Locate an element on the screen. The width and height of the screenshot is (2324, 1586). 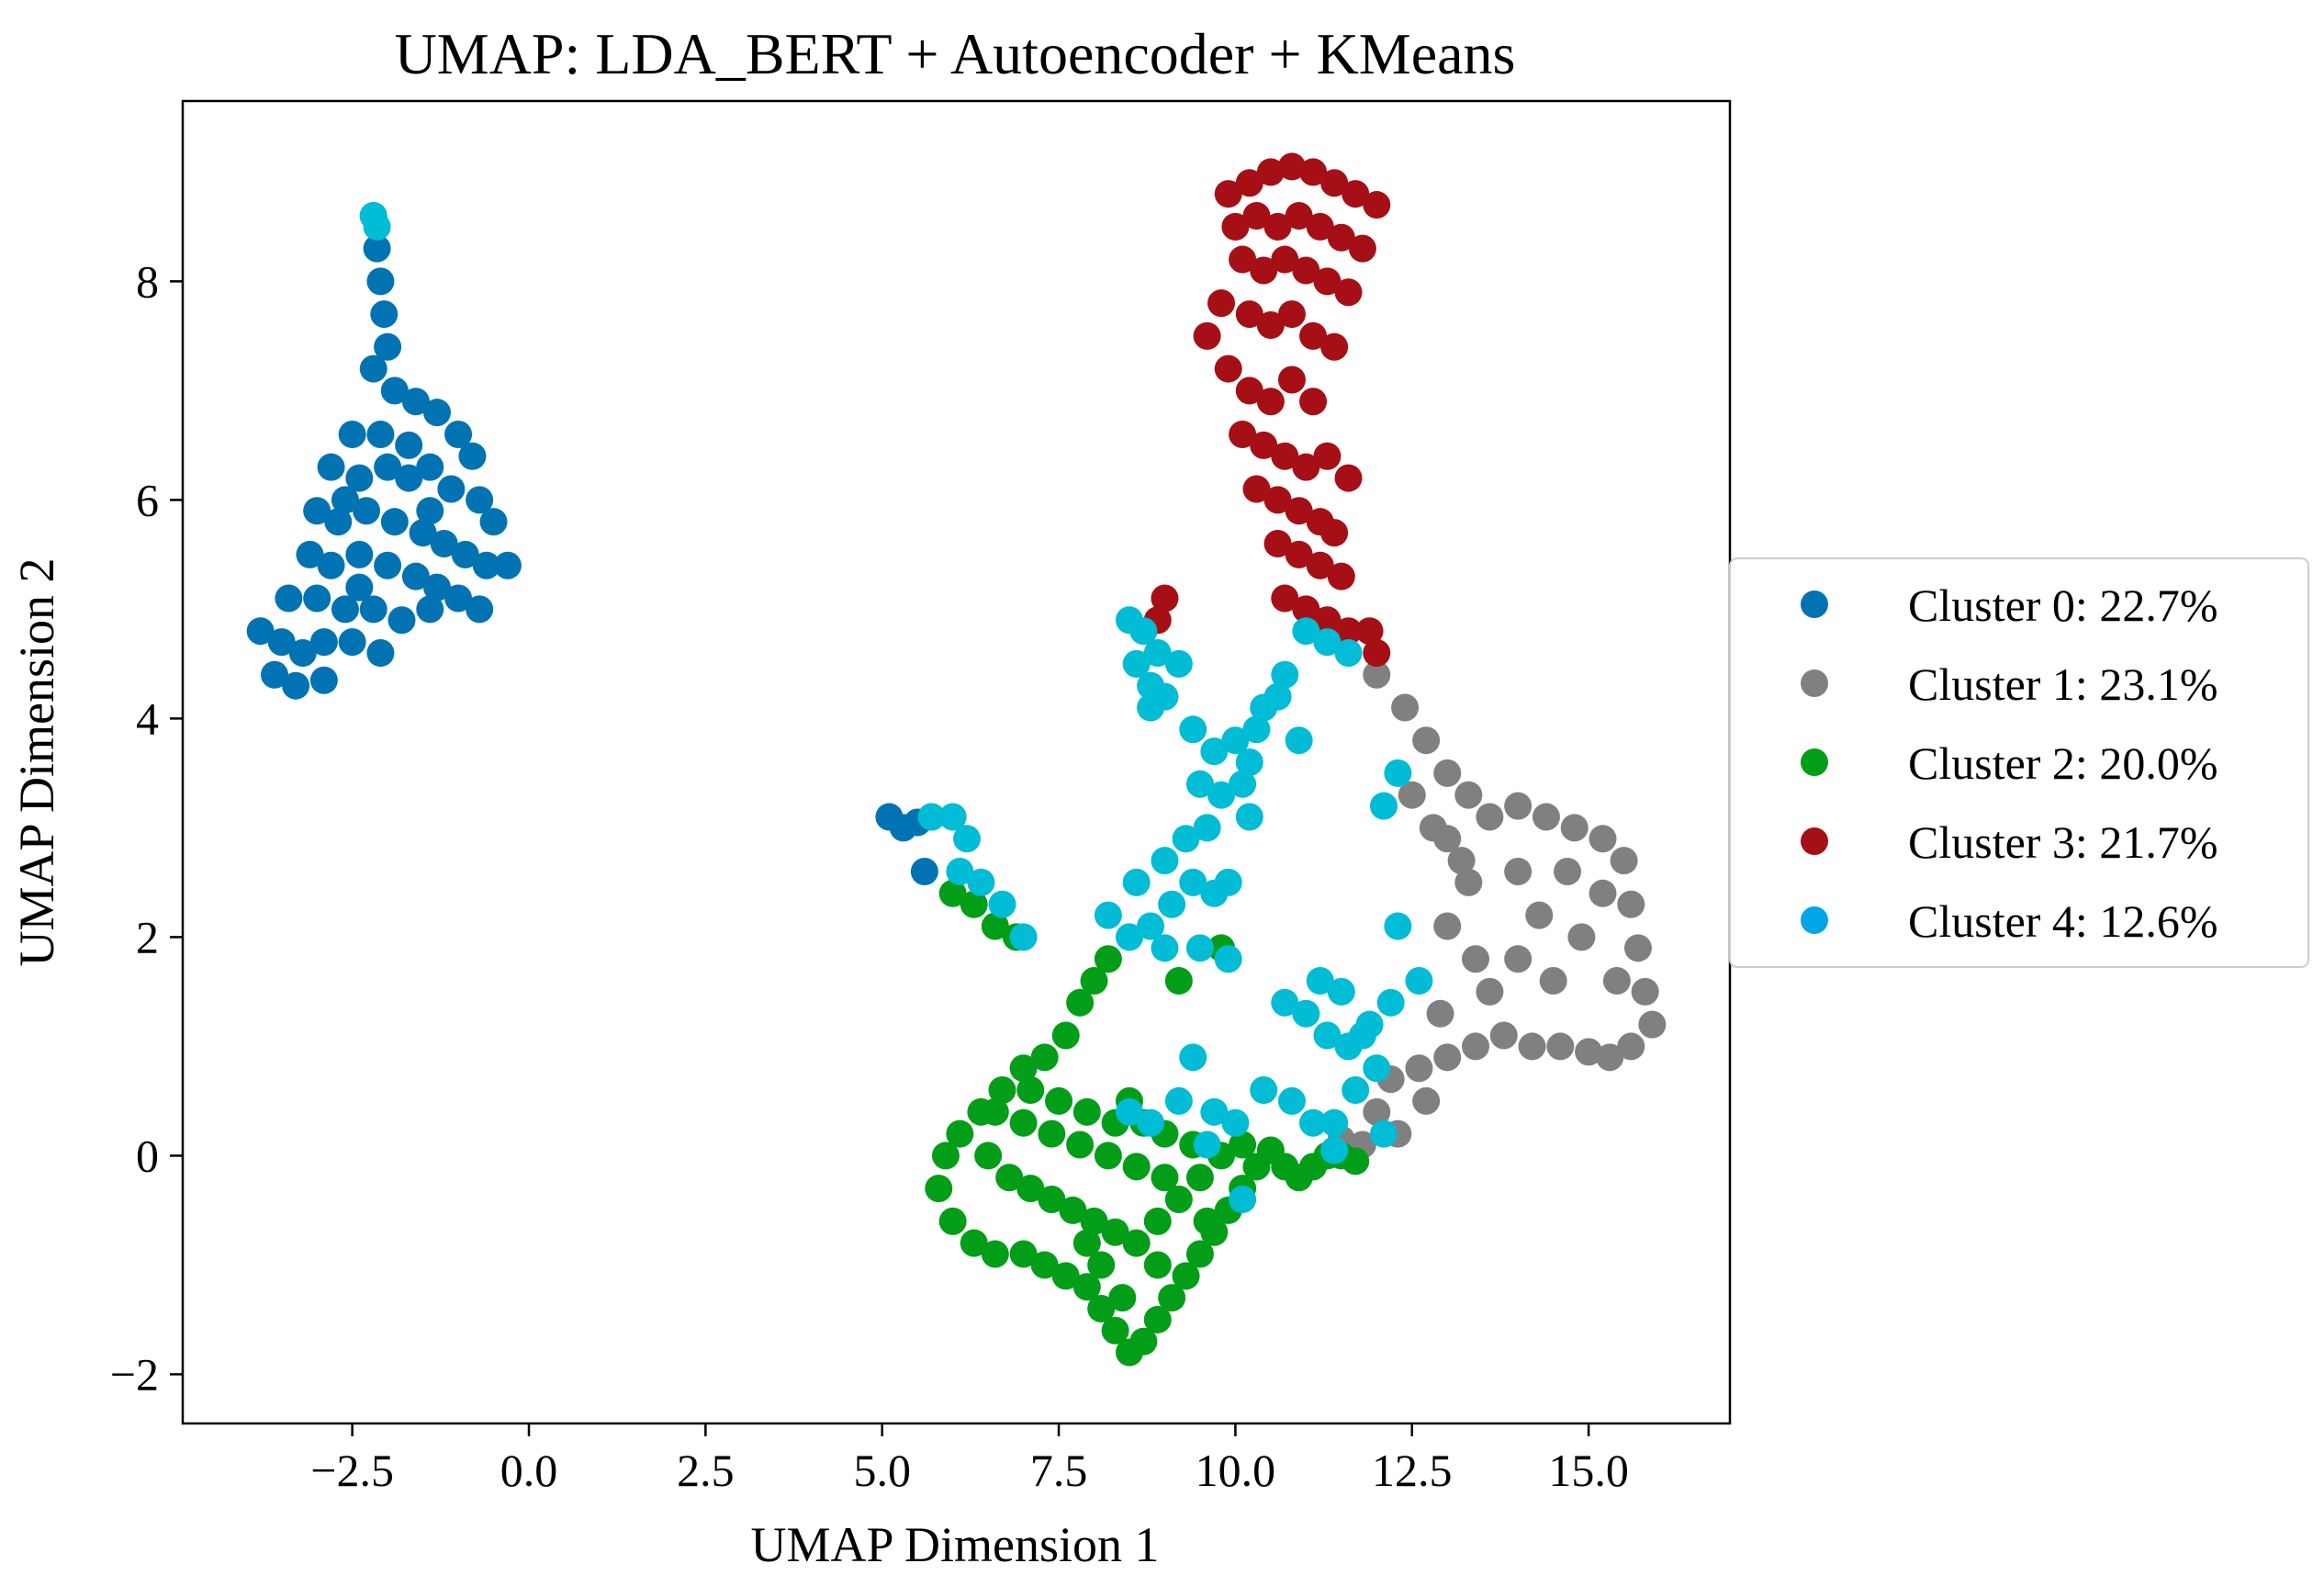
x-tick-label: 10.0 is located at coordinates (1236, 1470).